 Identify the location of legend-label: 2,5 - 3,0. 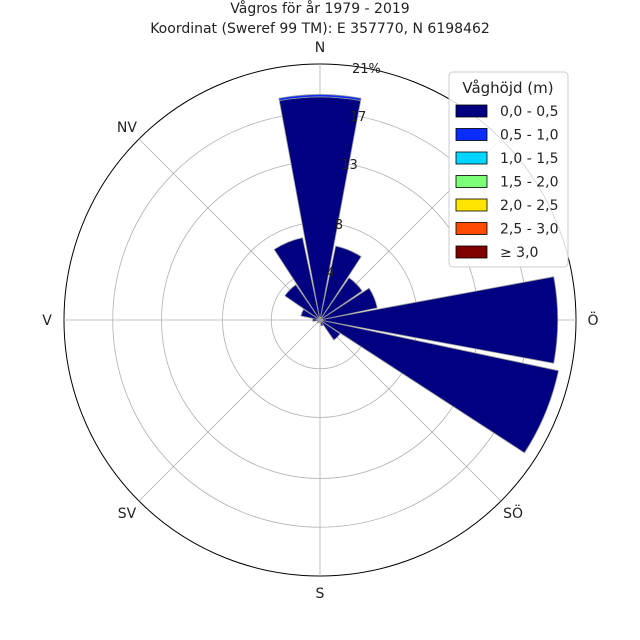
(529, 230).